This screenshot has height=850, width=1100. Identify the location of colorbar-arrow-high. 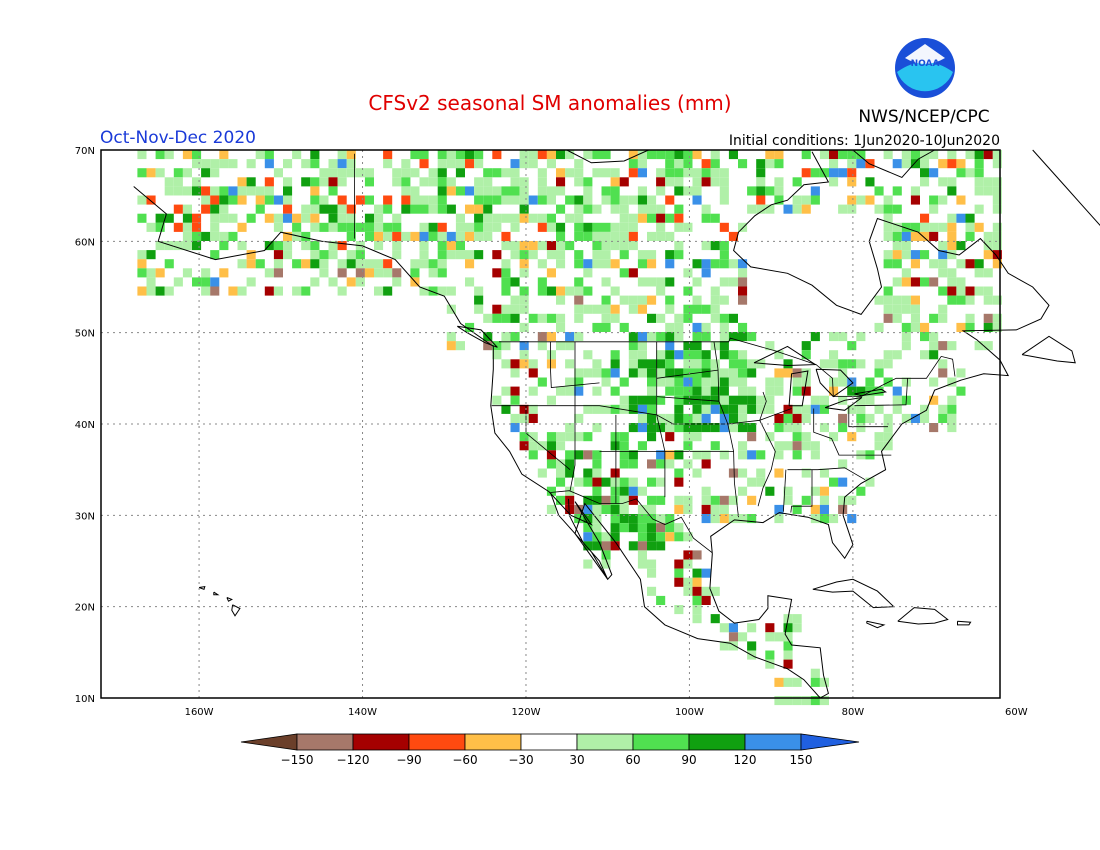
(830, 742).